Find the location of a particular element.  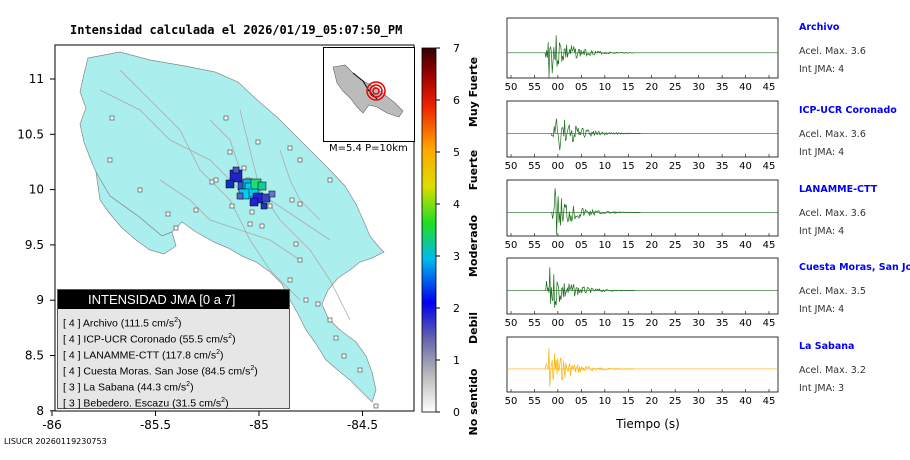

colorbar-tick-label: 1 is located at coordinates (456, 360).